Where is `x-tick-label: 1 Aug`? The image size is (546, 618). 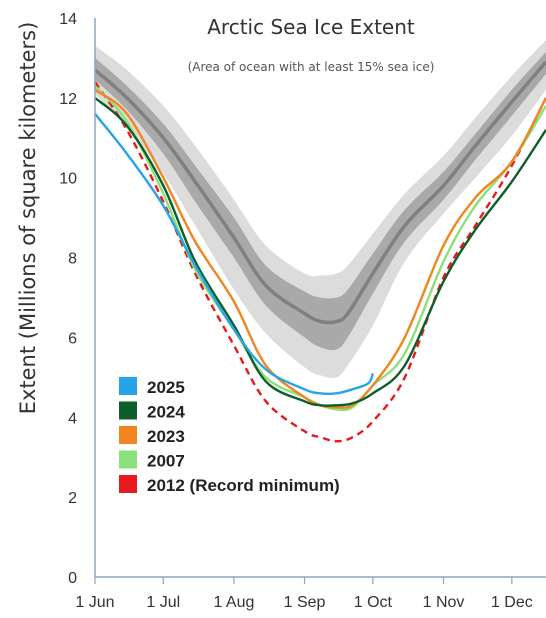 x-tick-label: 1 Aug is located at coordinates (233, 602).